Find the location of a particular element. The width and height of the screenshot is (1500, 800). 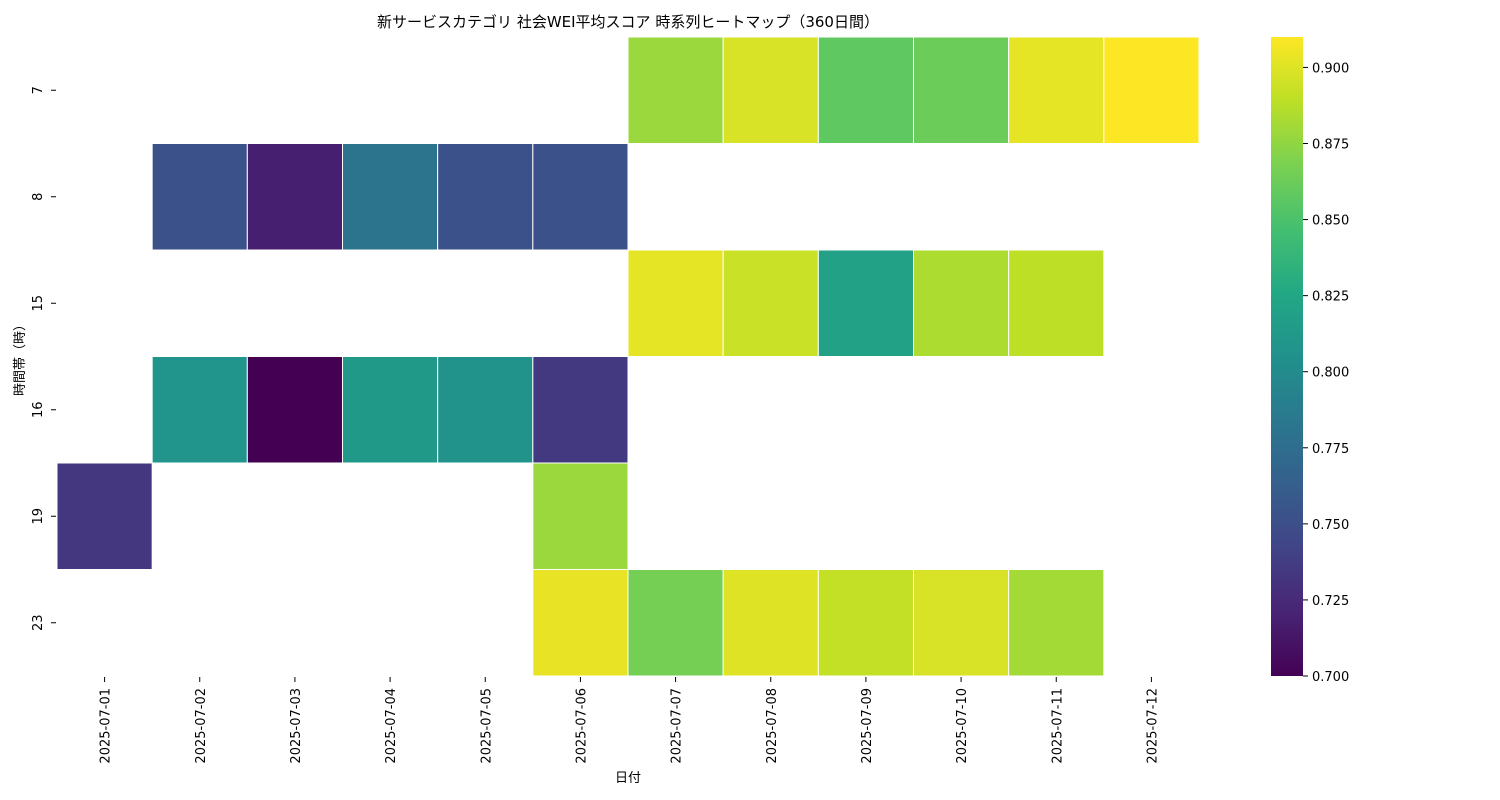

x-tick-label: 2025-07-07 is located at coordinates (677, 726).